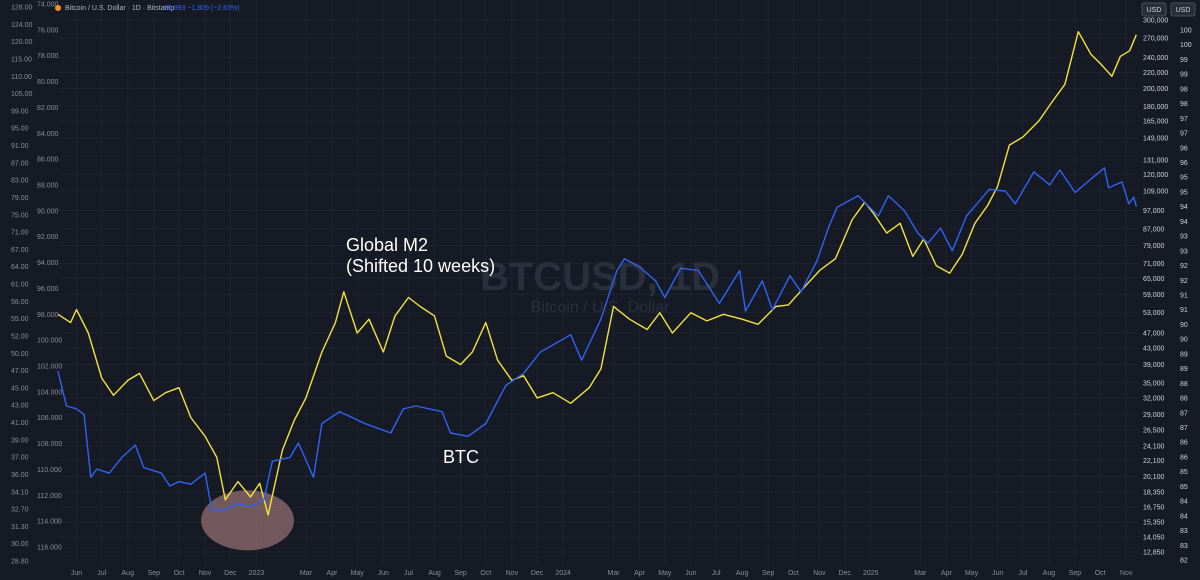 The height and width of the screenshot is (580, 1200). What do you see at coordinates (1155, 21) in the screenshot?
I see `right-inner-tick: 300,000` at bounding box center [1155, 21].